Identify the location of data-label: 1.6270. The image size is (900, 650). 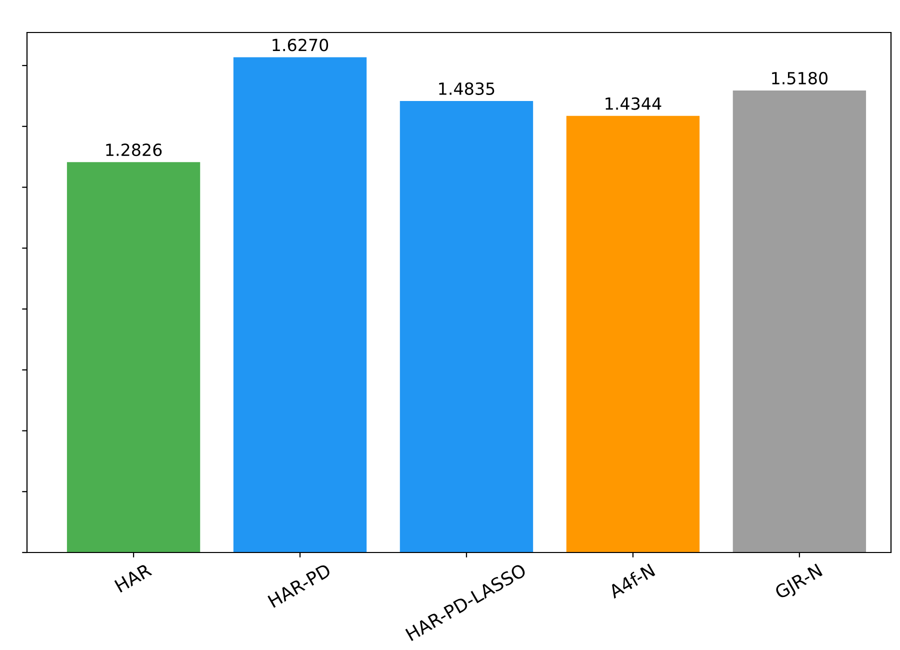
(300, 45).